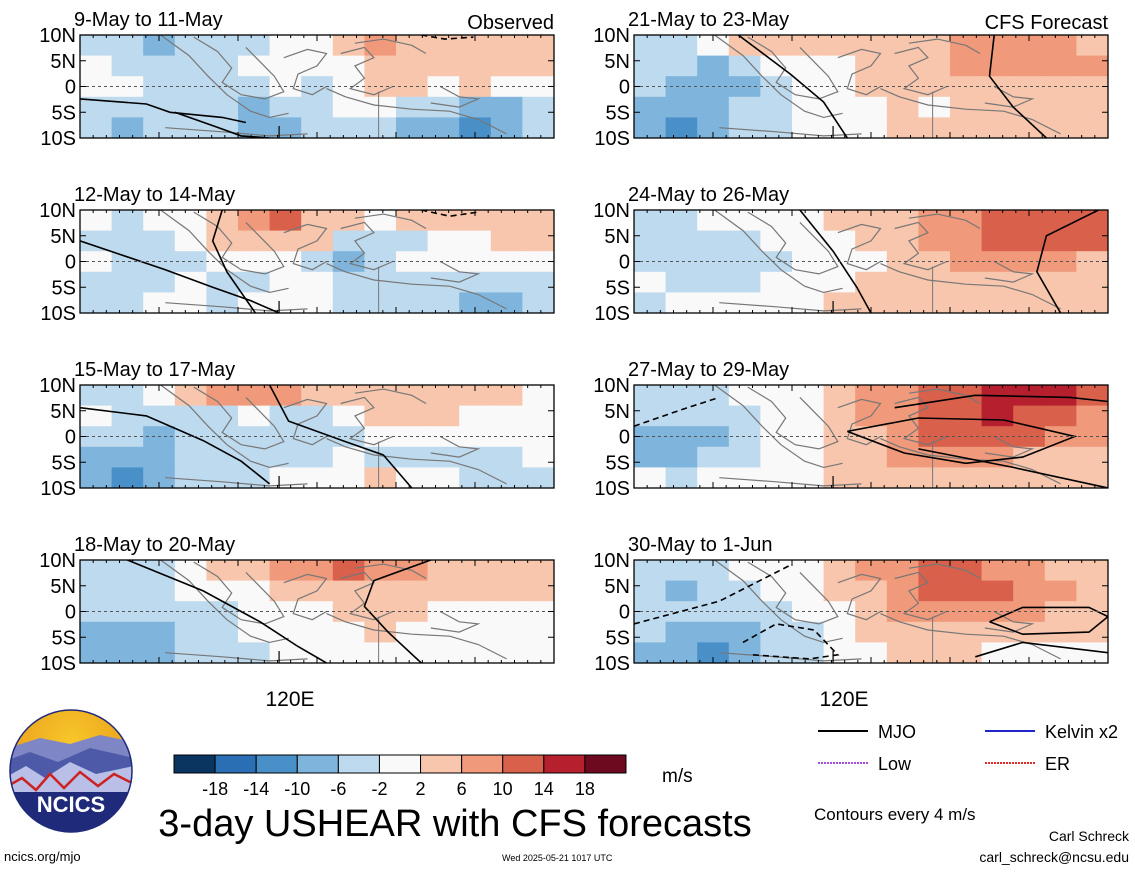  What do you see at coordinates (897, 732) in the screenshot?
I see `legend-label: MJO` at bounding box center [897, 732].